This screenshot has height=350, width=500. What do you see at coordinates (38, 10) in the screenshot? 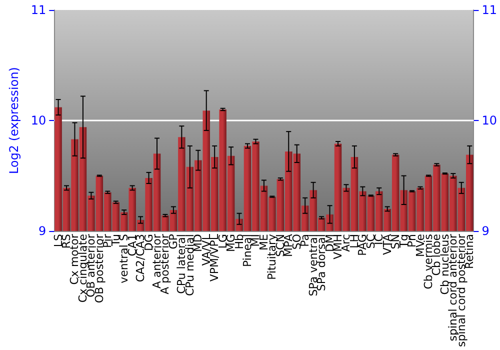
I see `y-tick-label: 11` at bounding box center [38, 10].